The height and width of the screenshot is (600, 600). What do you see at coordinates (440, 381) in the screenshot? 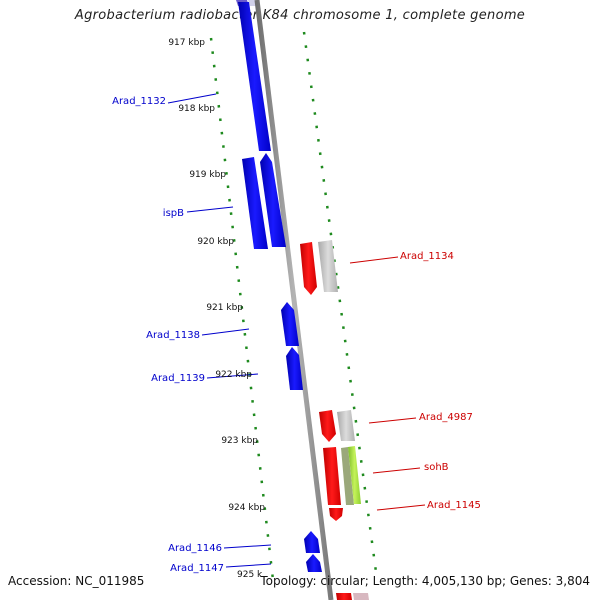
I see `gene-labels-right: Arad_1134 Arad_4987 sohB Arad_1145` at bounding box center [440, 381].